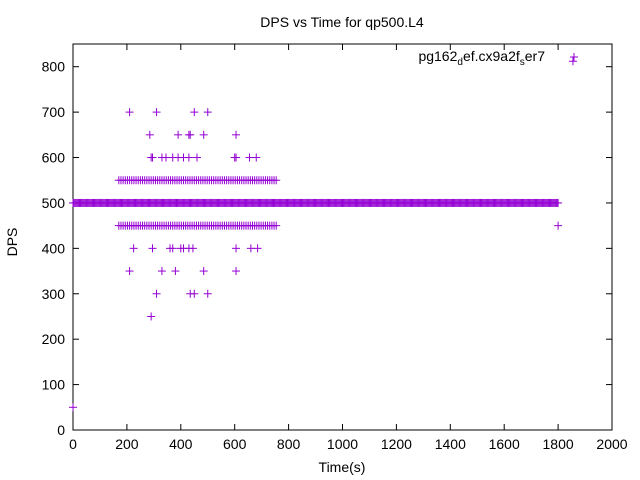 The height and width of the screenshot is (480, 640). What do you see at coordinates (396, 444) in the screenshot?
I see `x-tick-label: 1200` at bounding box center [396, 444].